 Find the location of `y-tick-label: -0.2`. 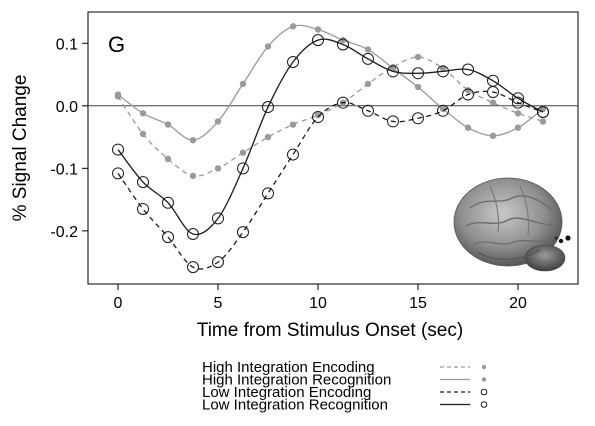

y-tick-label: -0.2 is located at coordinates (64, 232).